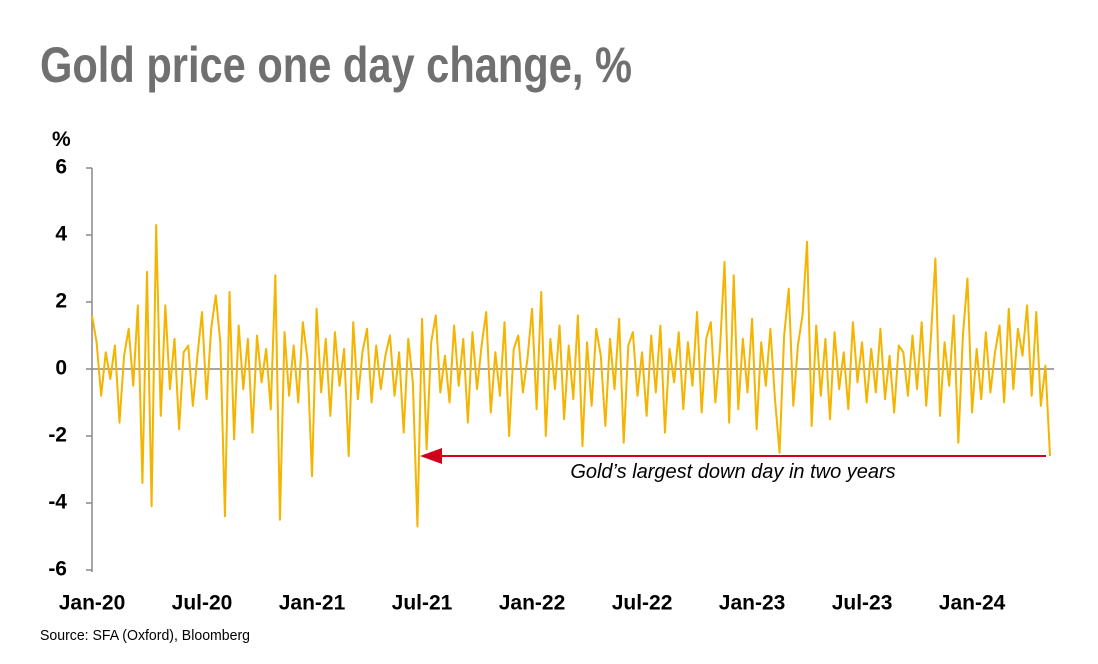 This screenshot has width=1098, height=664. I want to click on x-tick-label: Jan-23, so click(752, 603).